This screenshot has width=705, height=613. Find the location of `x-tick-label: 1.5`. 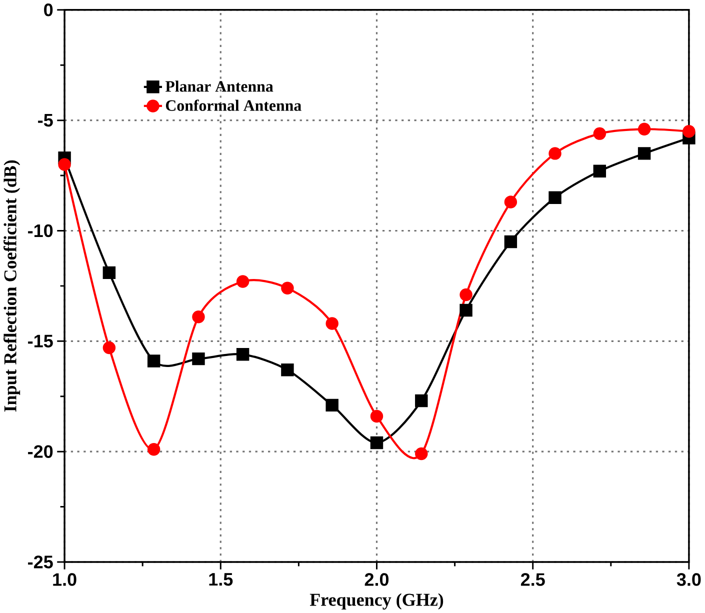

x-tick-label: 1.5 is located at coordinates (221, 579).